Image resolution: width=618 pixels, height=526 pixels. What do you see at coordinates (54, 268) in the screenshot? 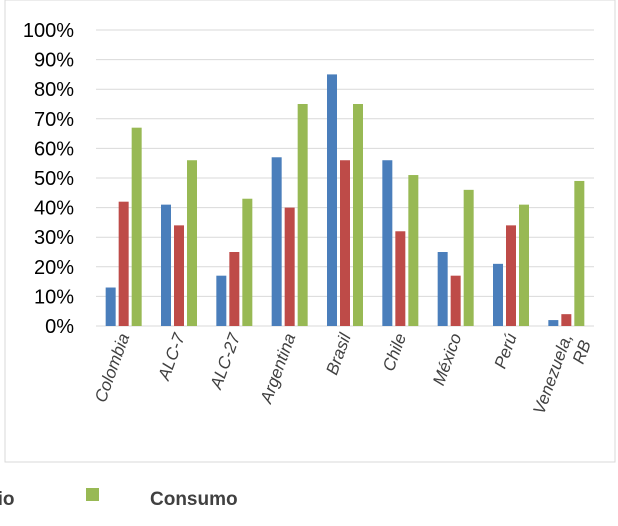
I see `y-tick-label: 20%` at bounding box center [54, 268].